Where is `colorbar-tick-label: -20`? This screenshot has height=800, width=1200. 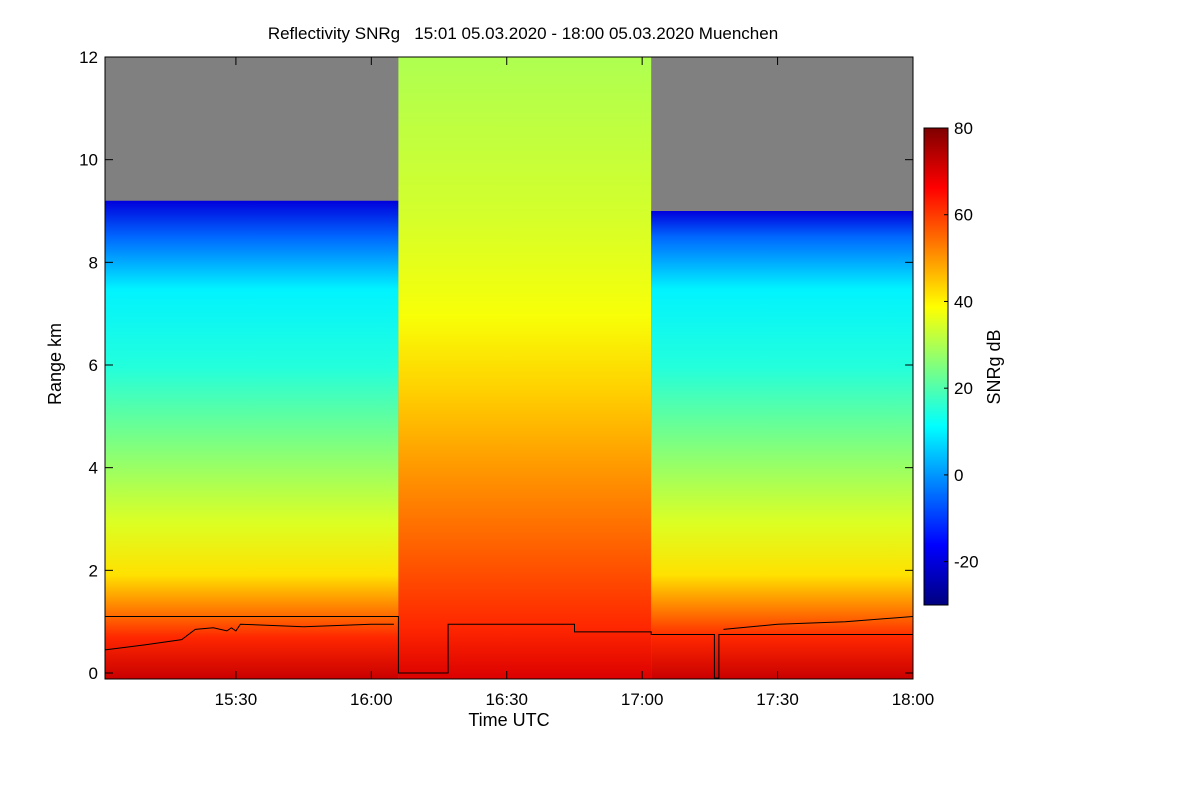
colorbar-tick-label: -20 is located at coordinates (966, 562).